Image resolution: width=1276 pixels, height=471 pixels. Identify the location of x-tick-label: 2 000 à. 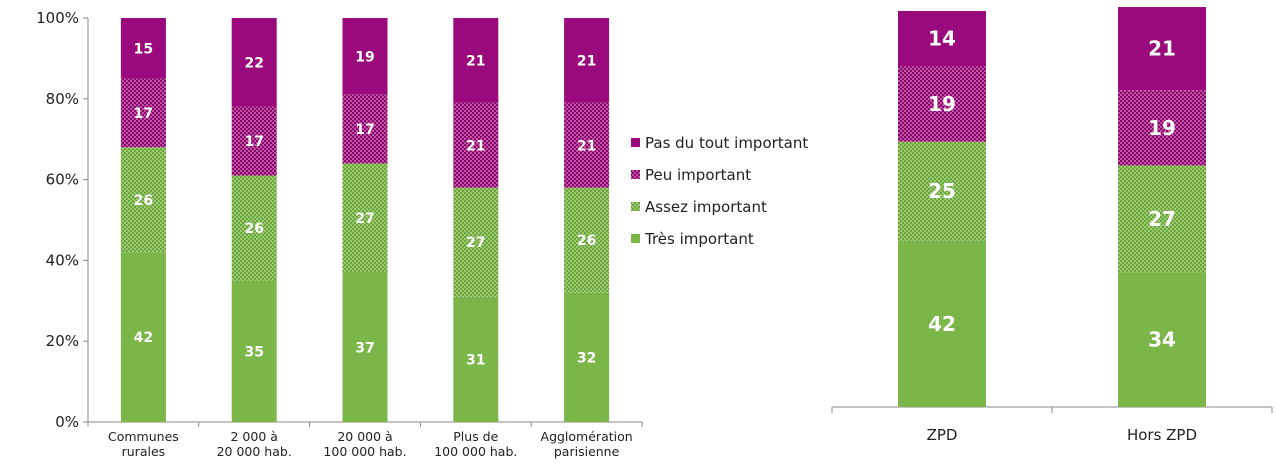
(253, 436).